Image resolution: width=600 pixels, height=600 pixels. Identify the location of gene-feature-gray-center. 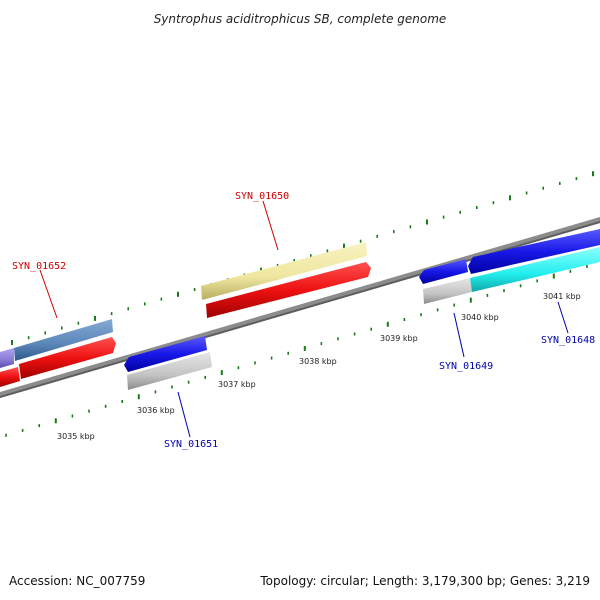
(169, 371).